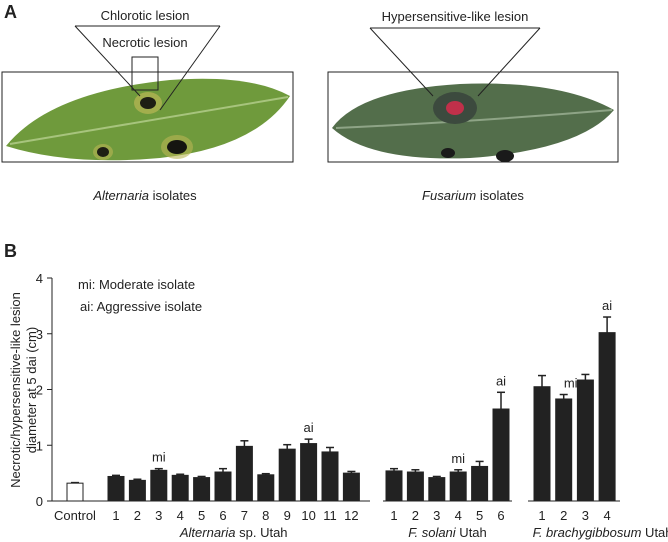  I want to click on callout: Necrotic lesion, so click(144, 42).